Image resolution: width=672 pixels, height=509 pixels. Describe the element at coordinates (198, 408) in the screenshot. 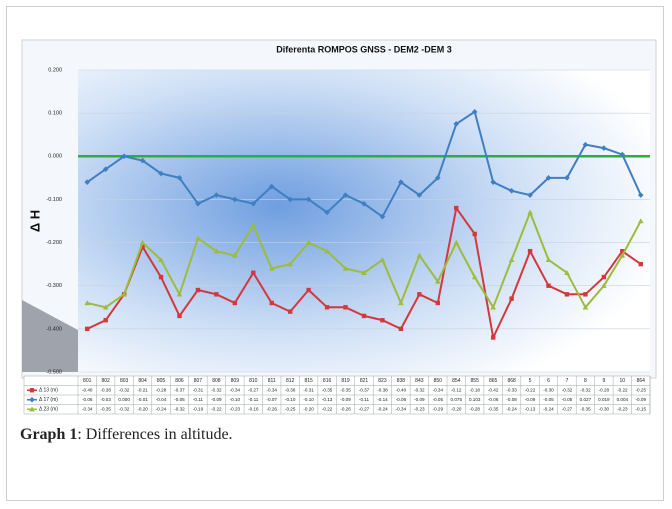

I see `table-cell: -0.19` at that location.